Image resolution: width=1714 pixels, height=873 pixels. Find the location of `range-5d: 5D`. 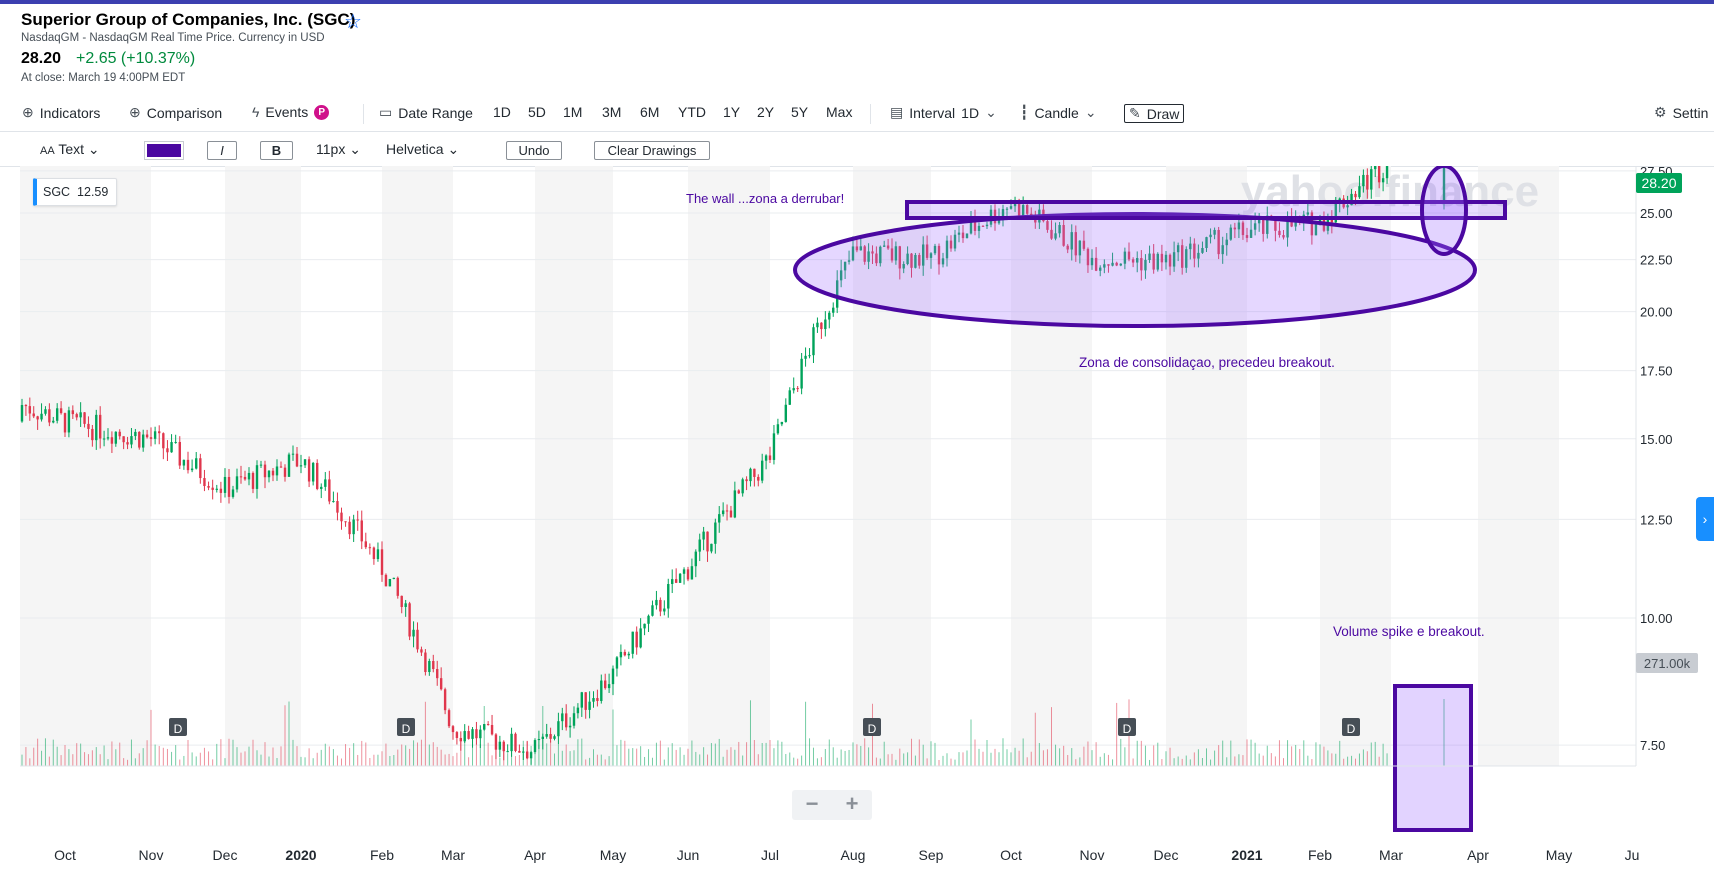

range-5d: 5D is located at coordinates (537, 112).